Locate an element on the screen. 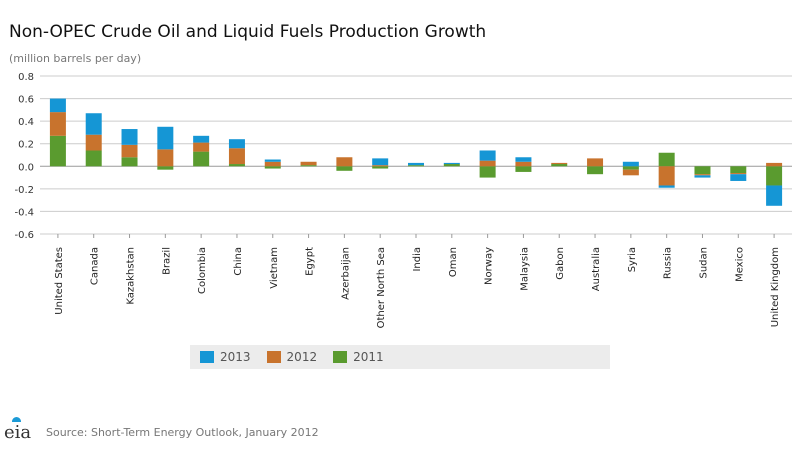  y-tick-label: 0.4 is located at coordinates (26, 122).